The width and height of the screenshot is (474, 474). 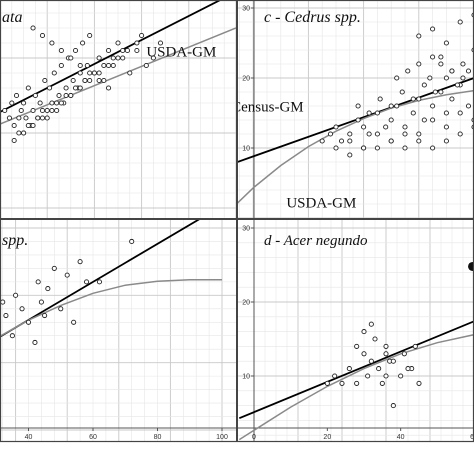 I want to click on x-tick-label: 80, so click(x=158, y=437).